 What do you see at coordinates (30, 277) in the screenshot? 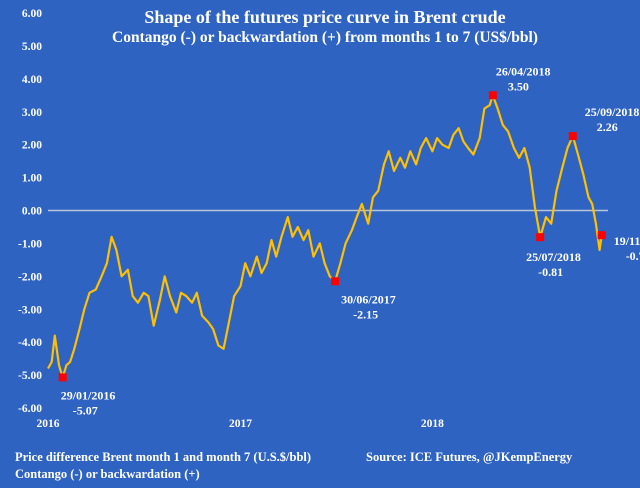
I see `y-tick-label: -2.00` at bounding box center [30, 277].